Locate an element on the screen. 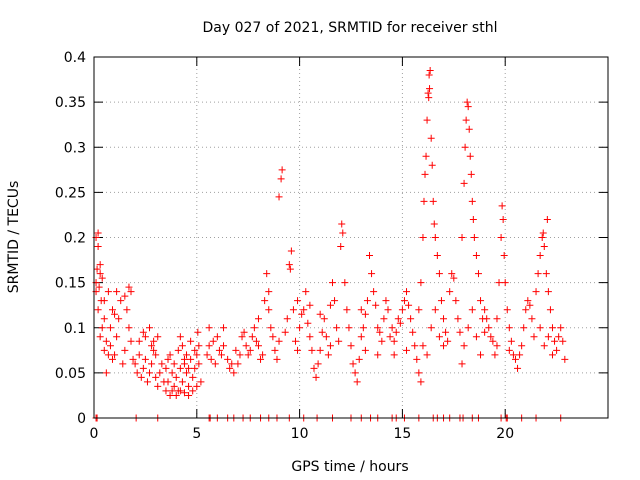 The image size is (640, 480). y-tick-label: 0.35 is located at coordinates (70, 103).